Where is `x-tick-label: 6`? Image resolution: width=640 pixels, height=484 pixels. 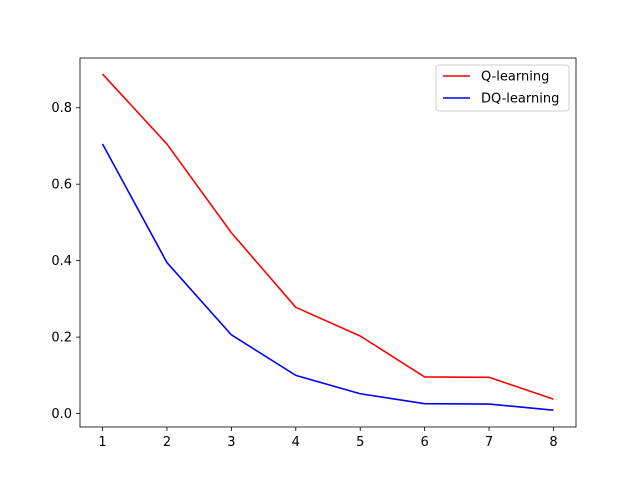 x-tick-label: 6 is located at coordinates (424, 442).